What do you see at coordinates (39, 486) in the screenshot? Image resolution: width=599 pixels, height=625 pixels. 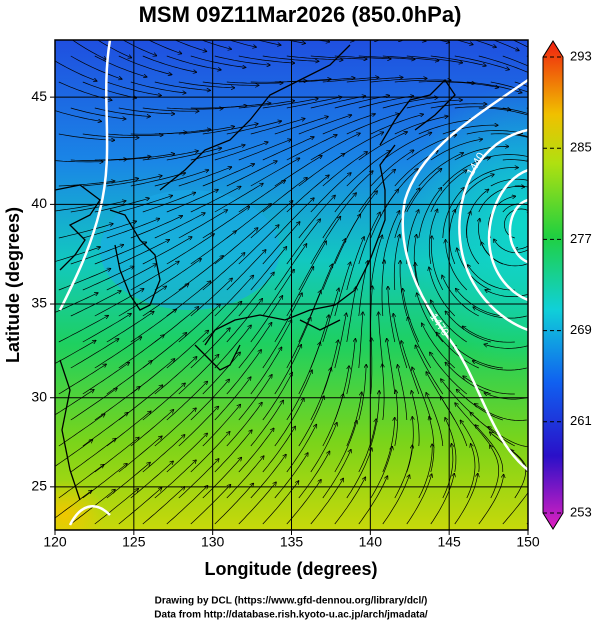 I see `y-tick-label: 25` at bounding box center [39, 486].